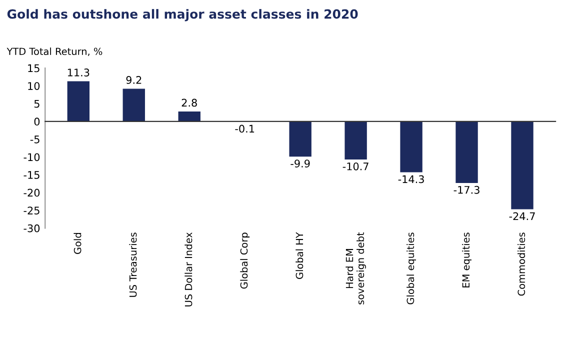  What do you see at coordinates (411, 179) in the screenshot?
I see `data-label: -14.3` at bounding box center [411, 179].